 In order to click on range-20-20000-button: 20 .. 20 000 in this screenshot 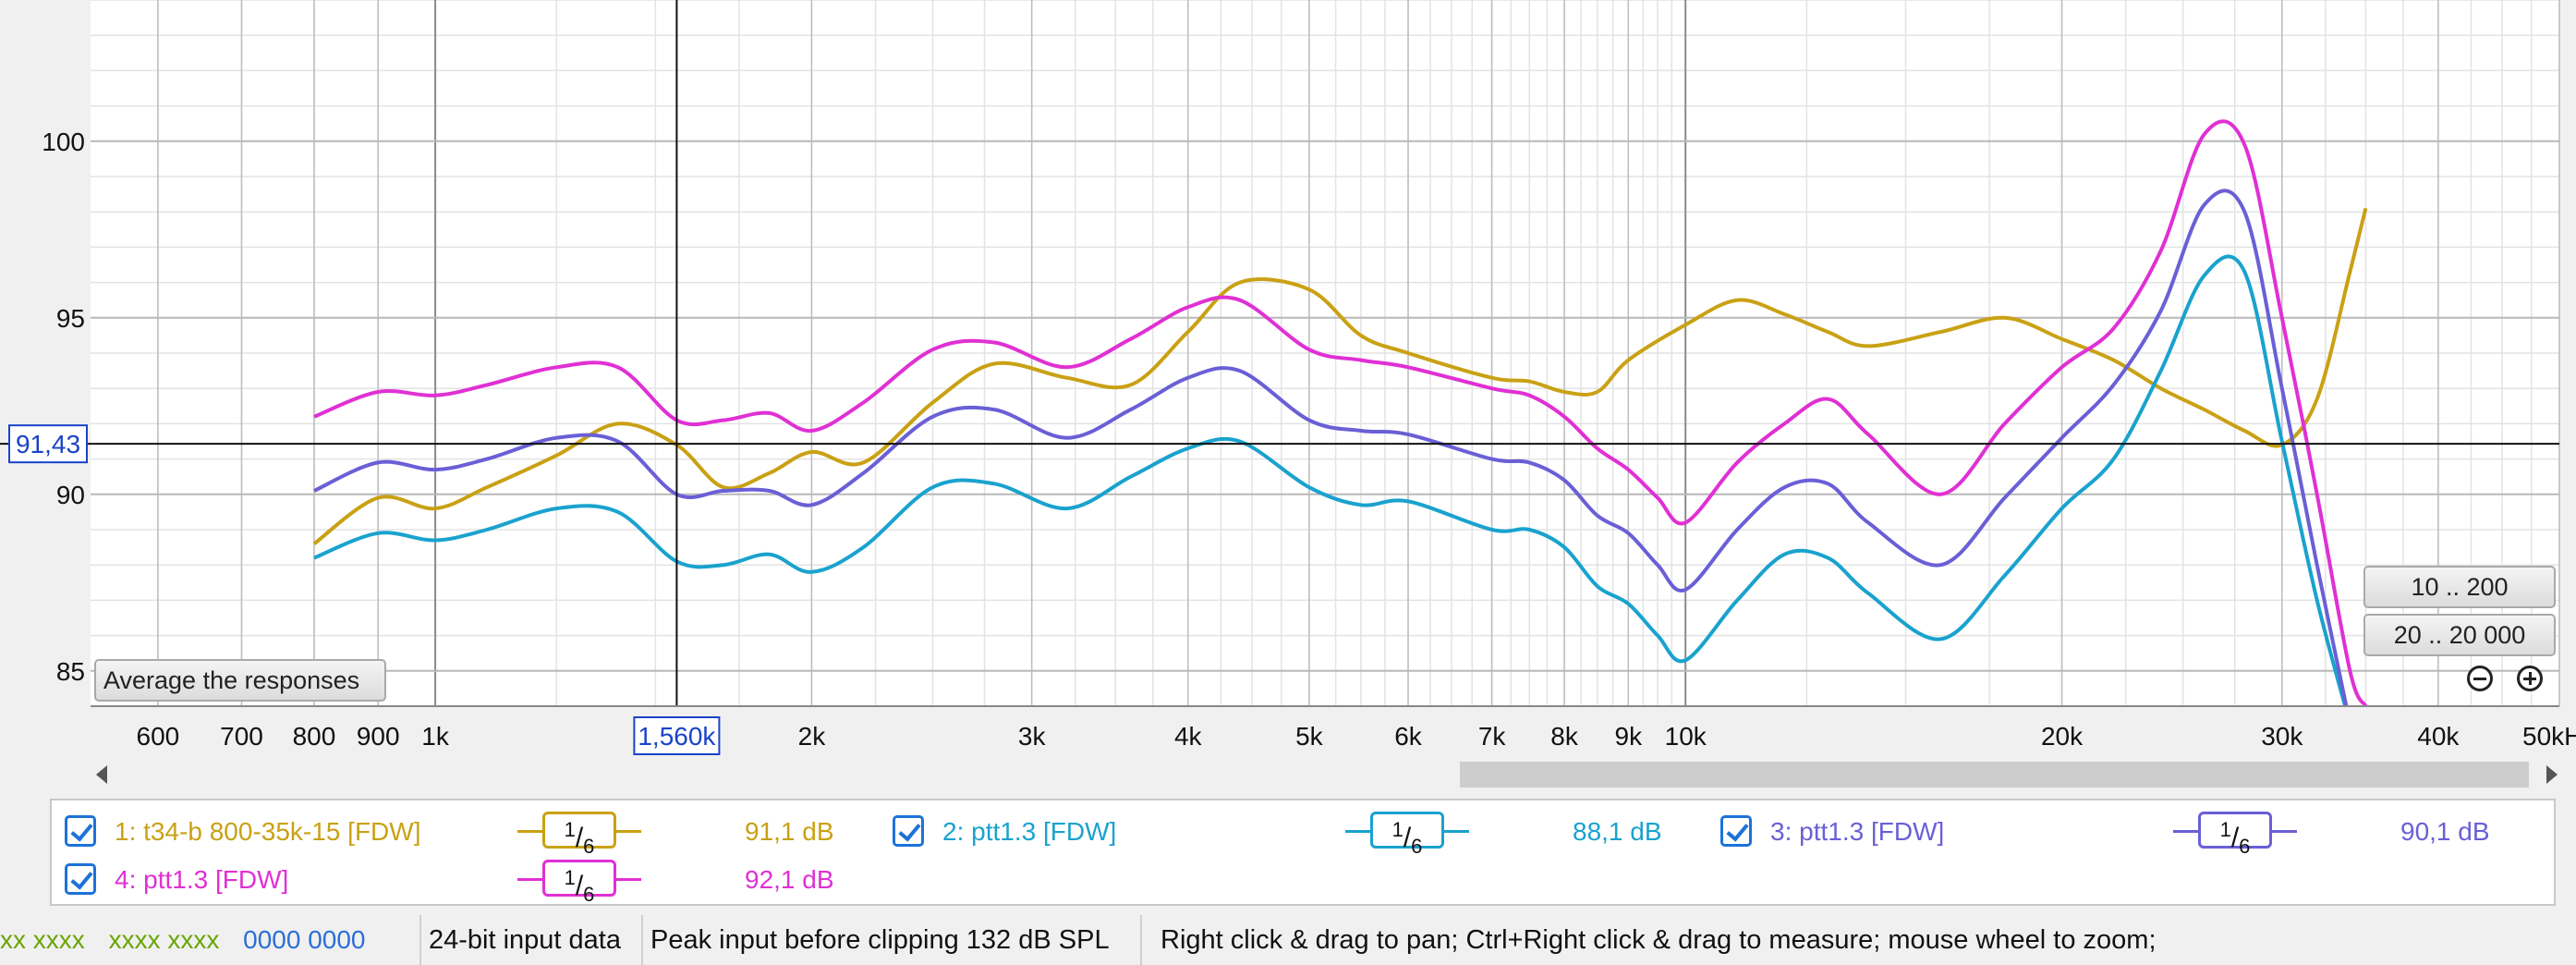, I will do `click(2459, 635)`.